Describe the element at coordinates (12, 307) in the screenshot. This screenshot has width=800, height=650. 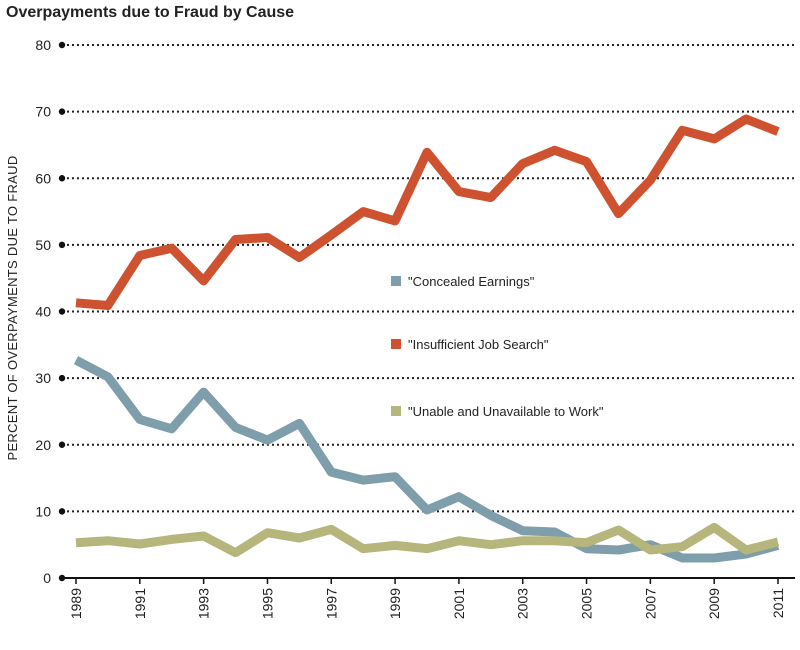
I see `y-axis-label: PERCENT OF OVERPAYMENTS DUE TO FRAUD` at that location.